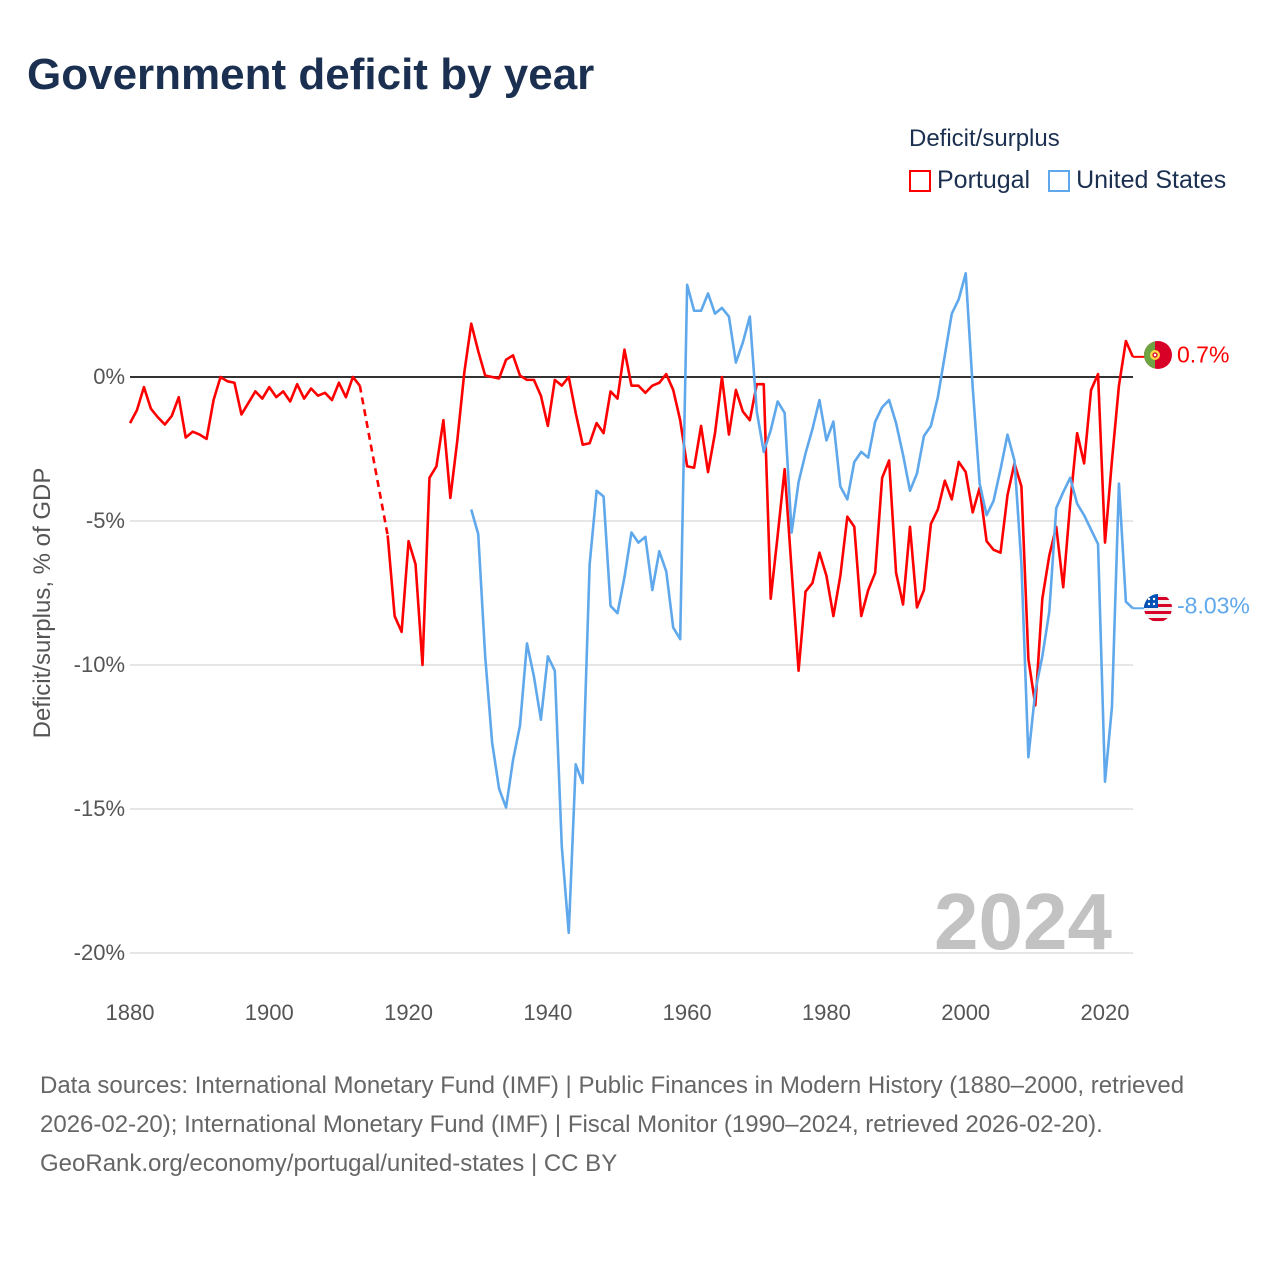  I want to click on portugal-flag-icon, so click(1158, 355).